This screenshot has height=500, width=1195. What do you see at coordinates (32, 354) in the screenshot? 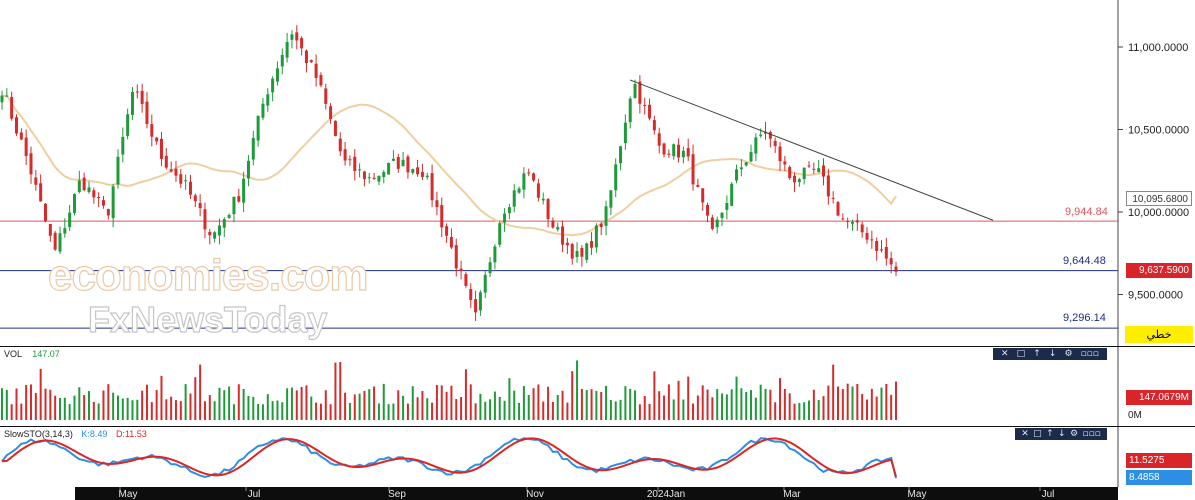
I see `vol-title: VOL 147.07` at bounding box center [32, 354].